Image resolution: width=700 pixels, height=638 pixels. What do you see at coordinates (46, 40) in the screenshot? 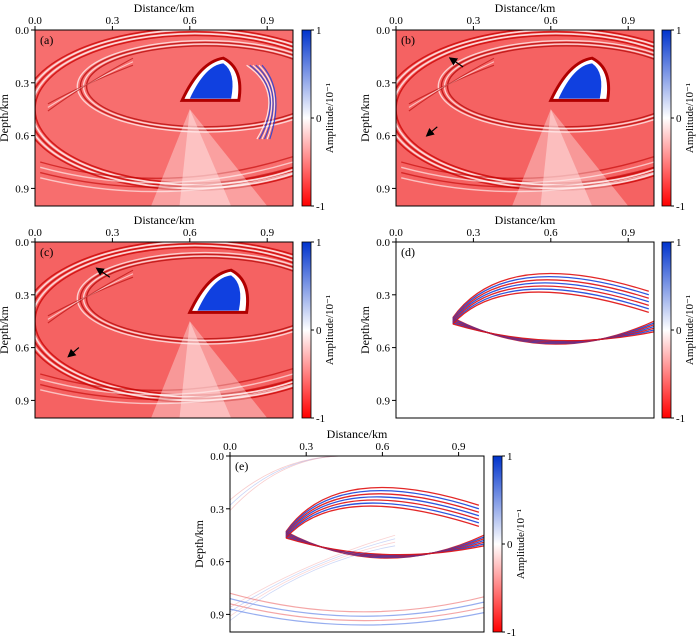
I see `panel-label: (a)` at bounding box center [46, 40].